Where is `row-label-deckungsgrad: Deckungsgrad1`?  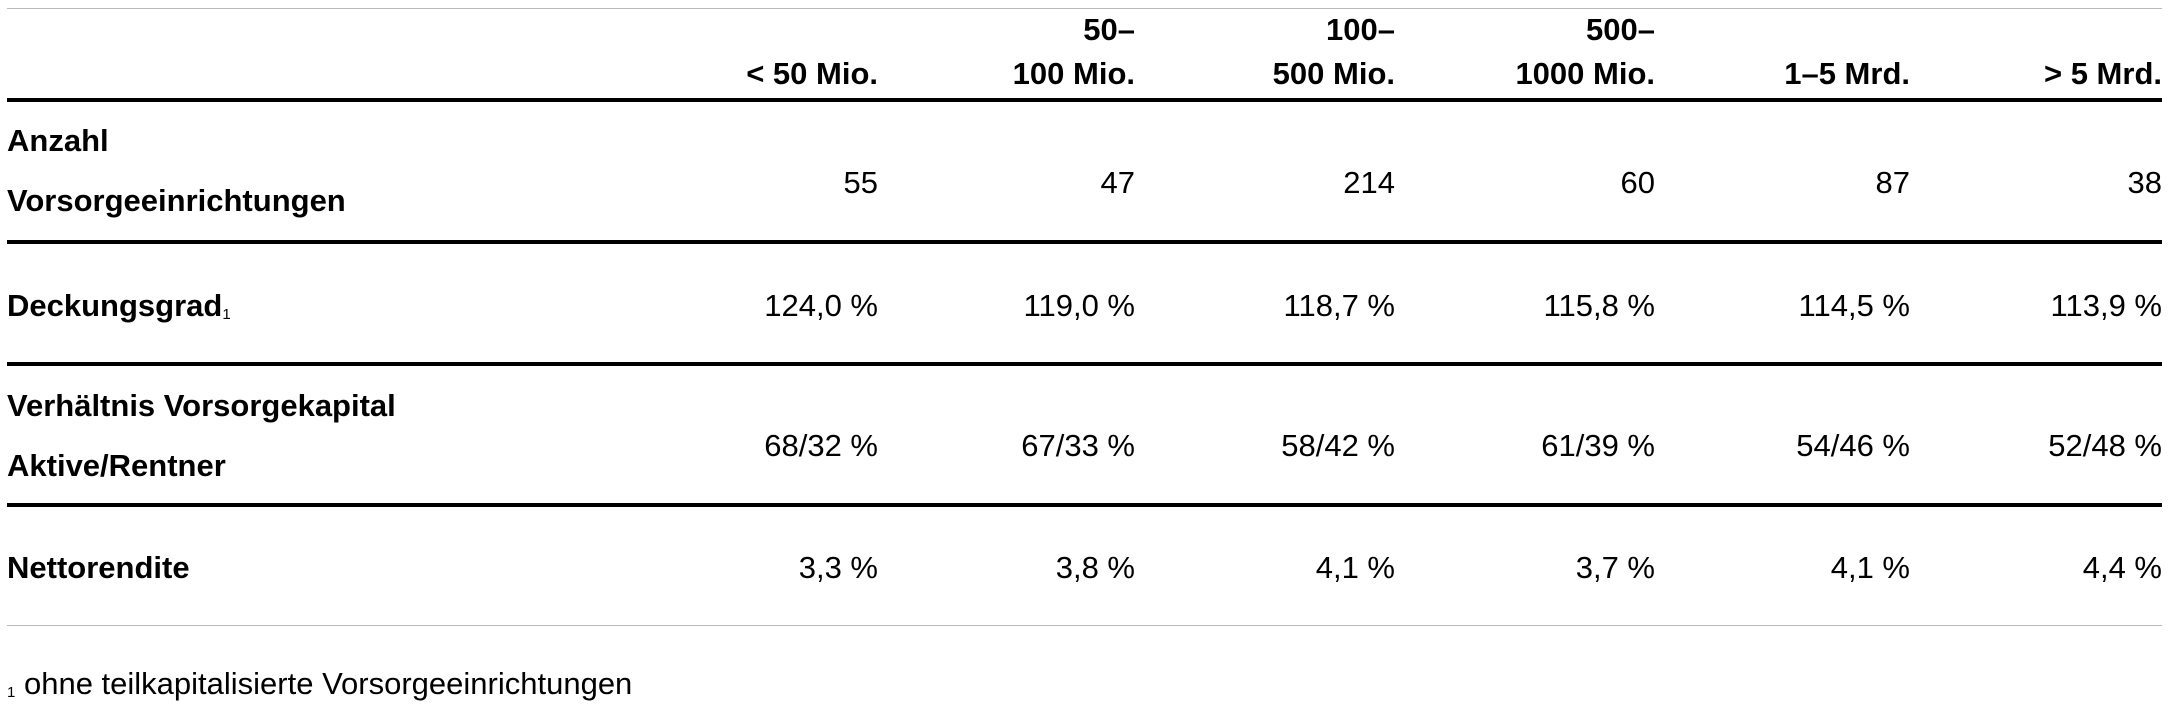
row-label-deckungsgrad: Deckungsgrad1 is located at coordinates (119, 309).